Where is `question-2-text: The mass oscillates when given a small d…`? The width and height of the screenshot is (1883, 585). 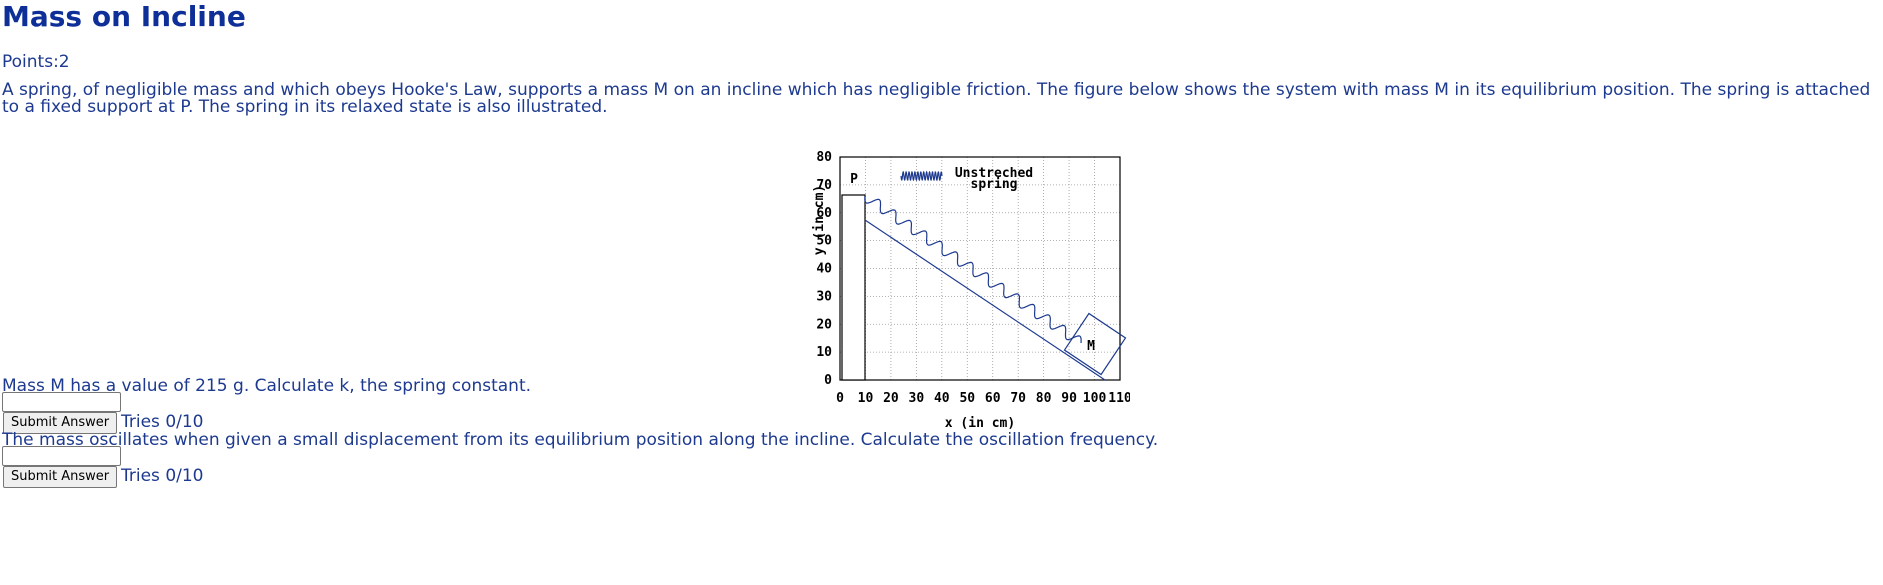 question-2-text: The mass oscillates when given a small d… is located at coordinates (580, 440).